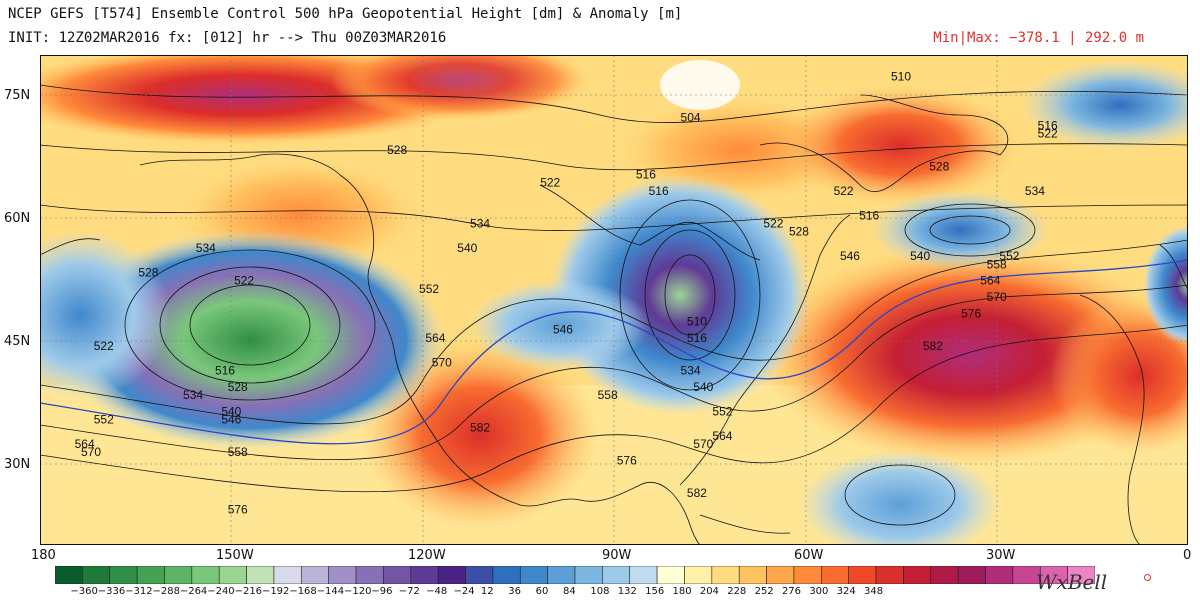 Image resolution: width=1200 pixels, height=600 pixels. Describe the element at coordinates (275, 591) in the screenshot. I see `colorbar-label: −192` at that location.